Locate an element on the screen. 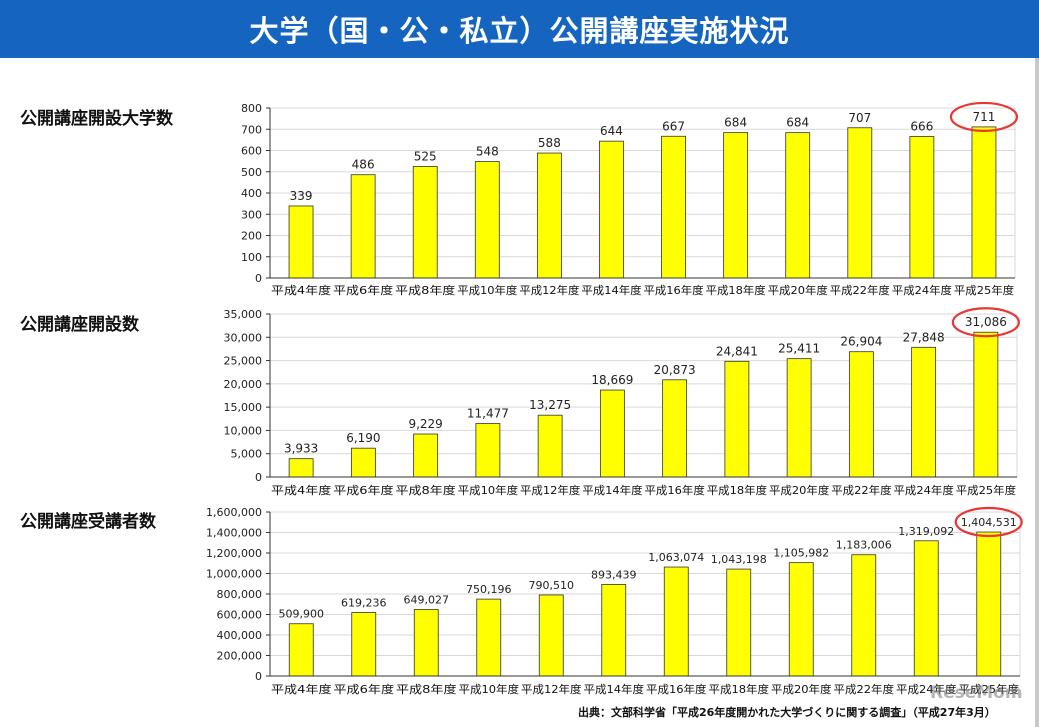 Image resolution: width=1039 pixels, height=727 pixels. data-label: 26,904 is located at coordinates (861, 342).